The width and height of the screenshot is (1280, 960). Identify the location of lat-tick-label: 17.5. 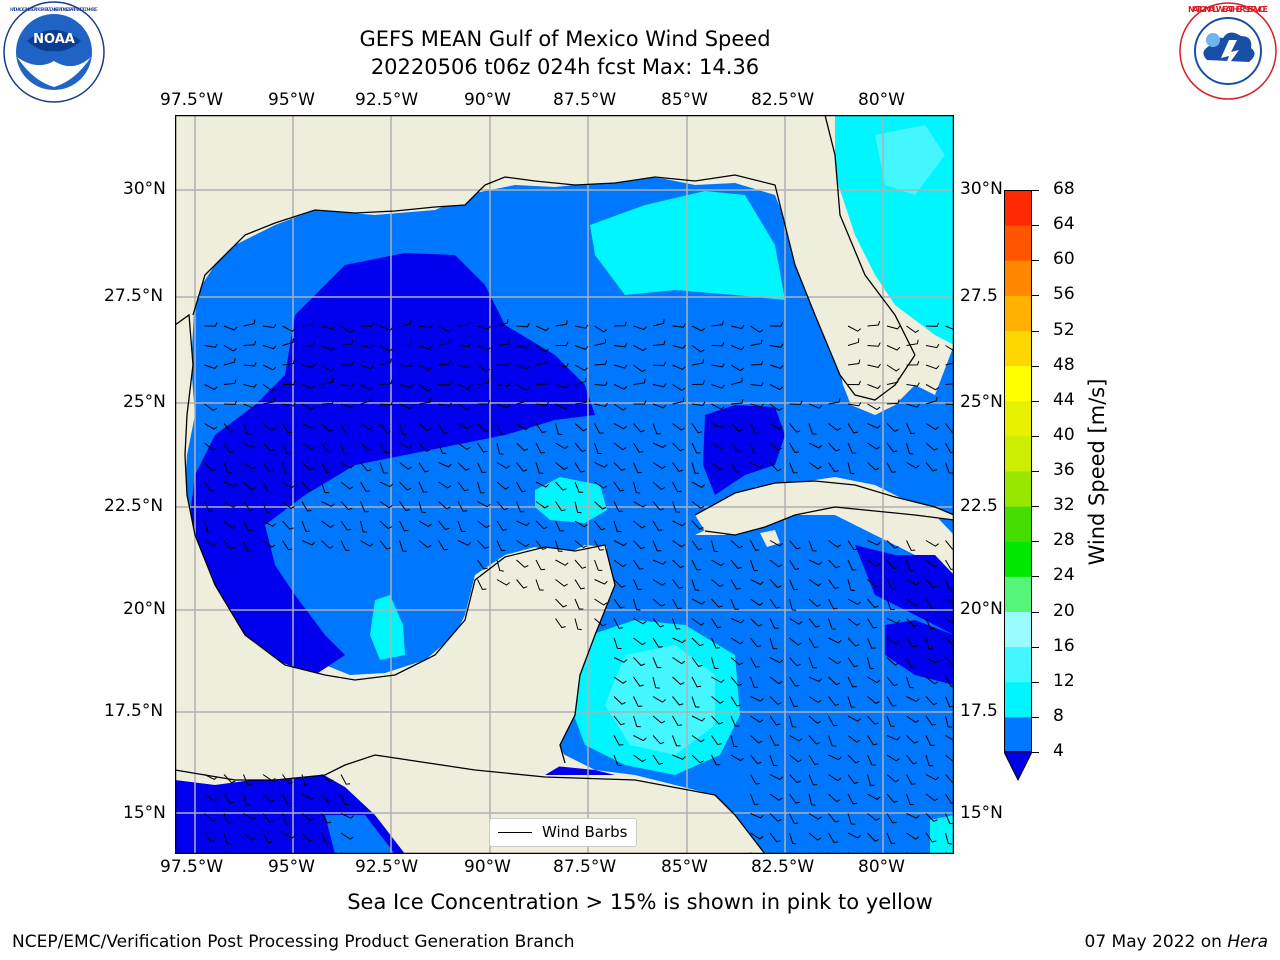
(979, 711).